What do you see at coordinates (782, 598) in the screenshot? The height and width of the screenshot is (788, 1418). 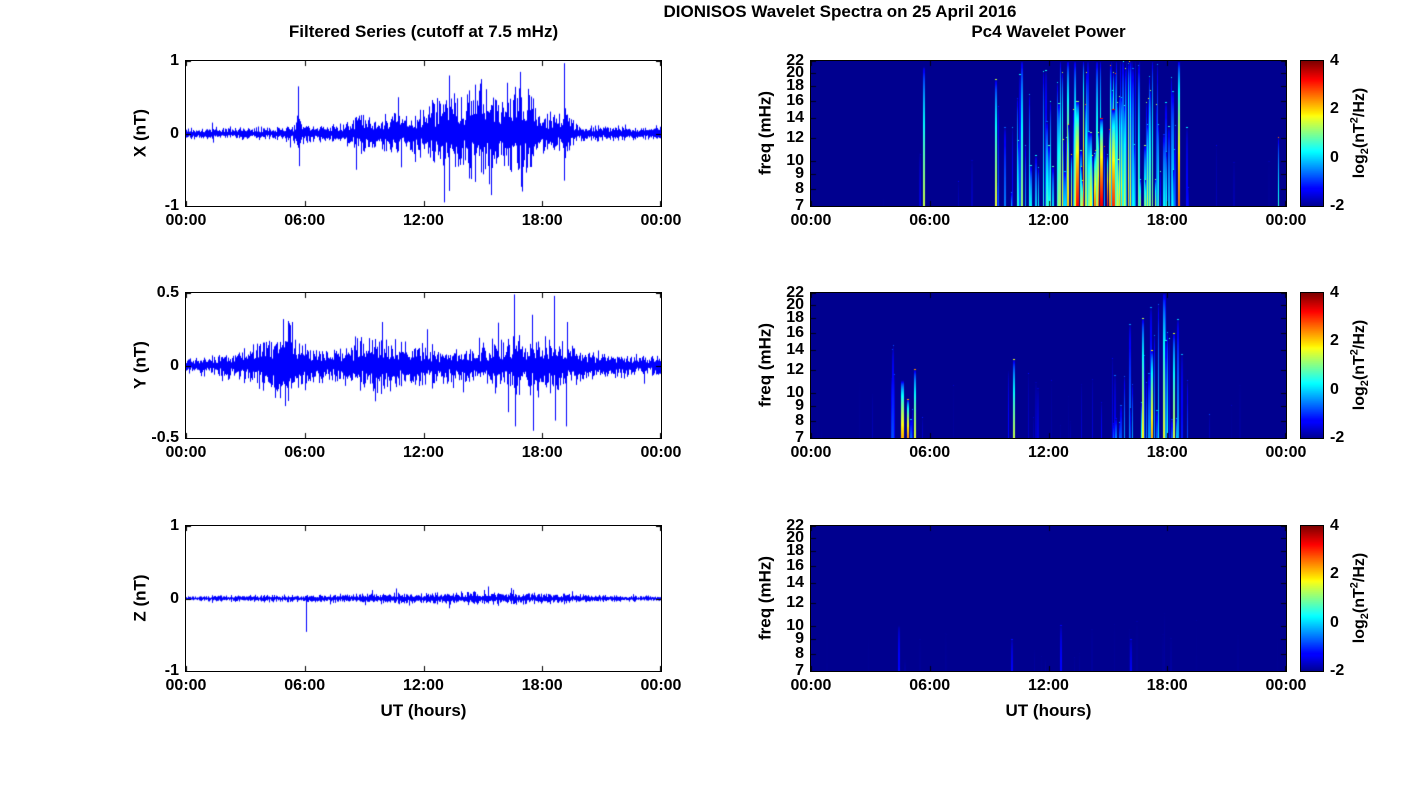 I see `z-spectrogram-yaxis-ticks: 22 20 18 16 14 12 10 9 8 7` at bounding box center [782, 598].